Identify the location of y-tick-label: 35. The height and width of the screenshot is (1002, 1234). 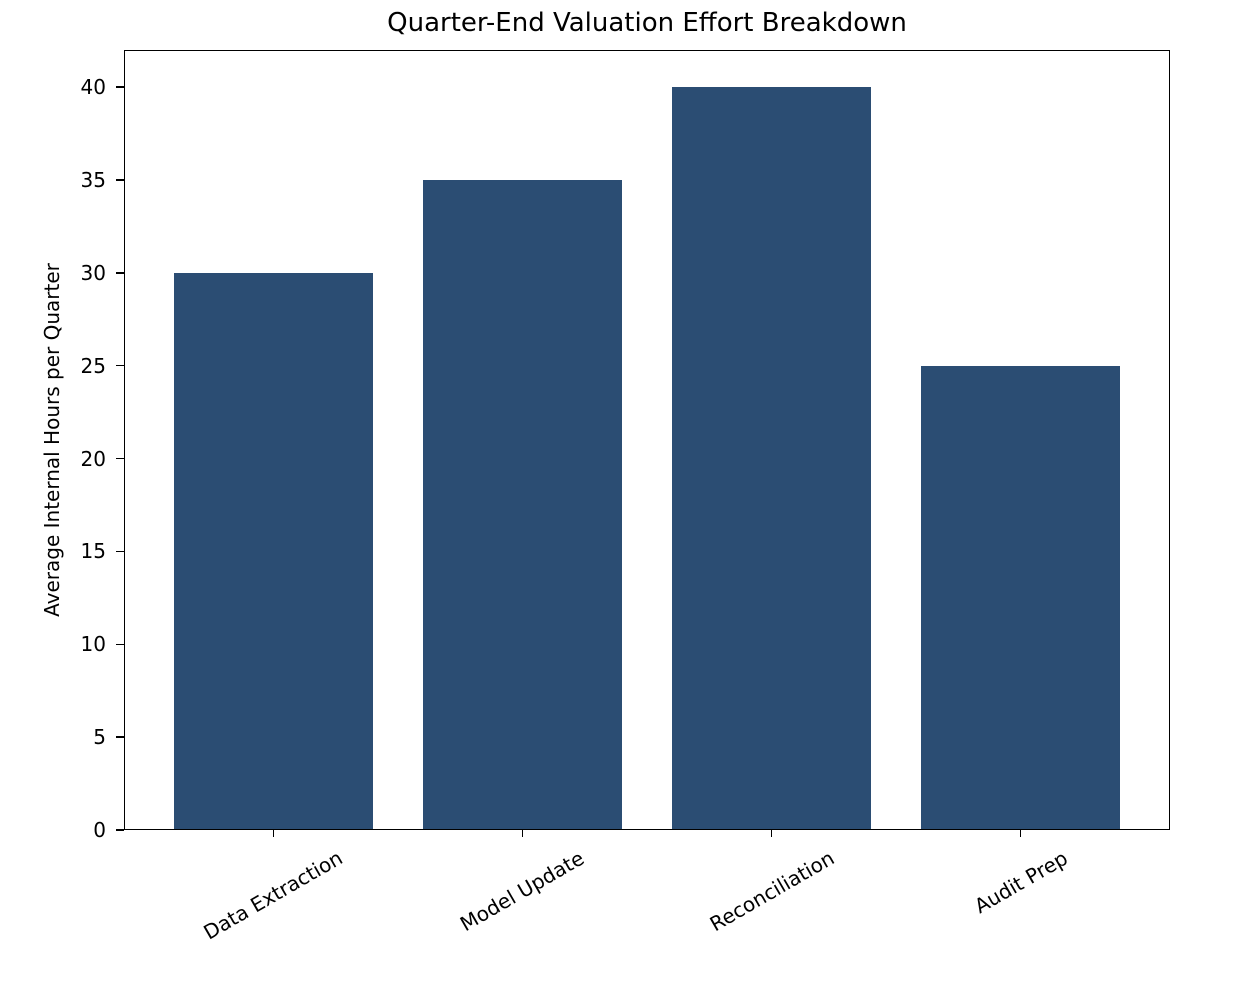
(93, 180).